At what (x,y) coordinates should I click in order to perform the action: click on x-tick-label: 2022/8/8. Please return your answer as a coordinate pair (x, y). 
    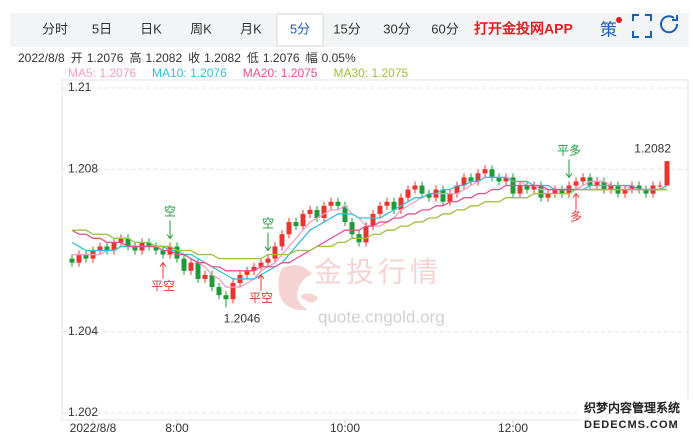
    Looking at the image, I should click on (93, 428).